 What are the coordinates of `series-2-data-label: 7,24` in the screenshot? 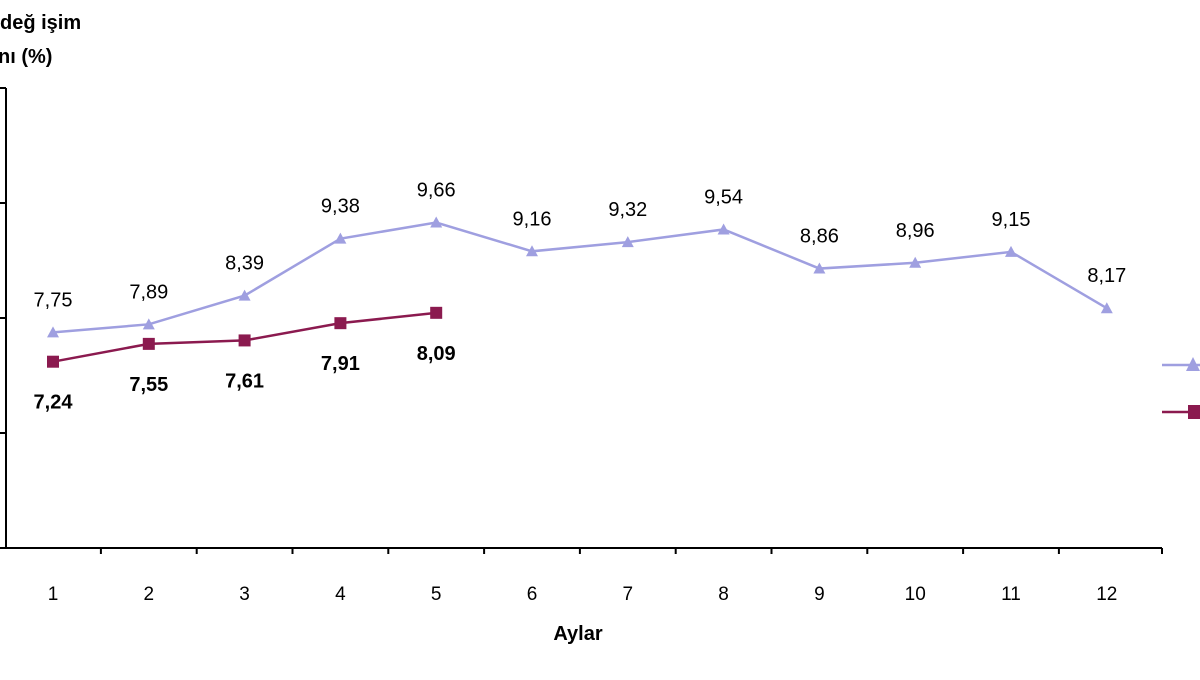 It's located at (54, 403).